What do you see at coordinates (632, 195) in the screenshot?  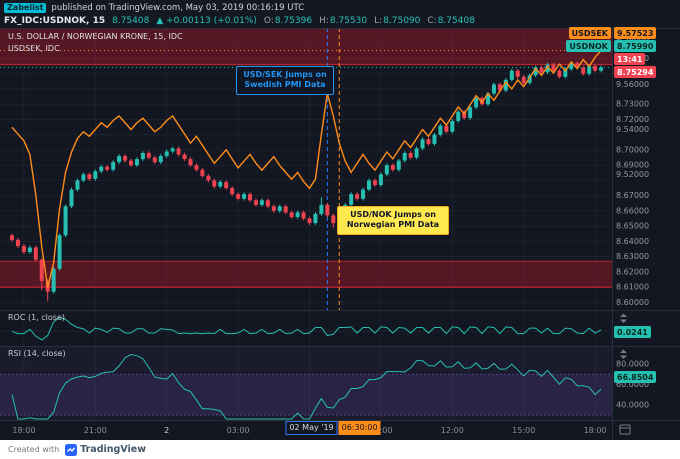 I see `svg-text: 8.67000` at bounding box center [632, 195].